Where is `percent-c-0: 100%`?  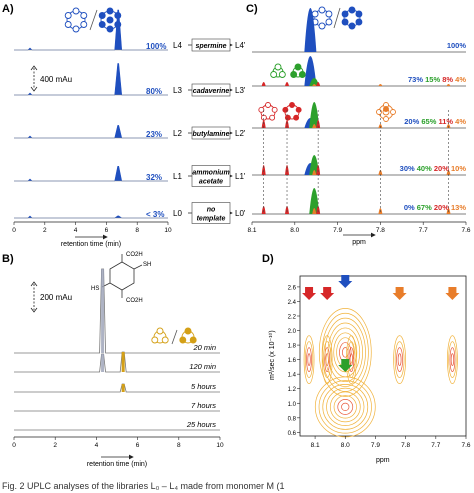 percent-c-0: 100% is located at coordinates (457, 45).